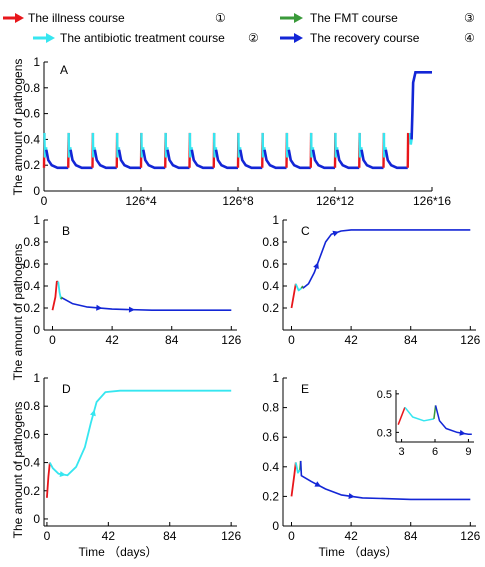  I want to click on panel-c-y-tick-label: 0.8, so click(270, 242).